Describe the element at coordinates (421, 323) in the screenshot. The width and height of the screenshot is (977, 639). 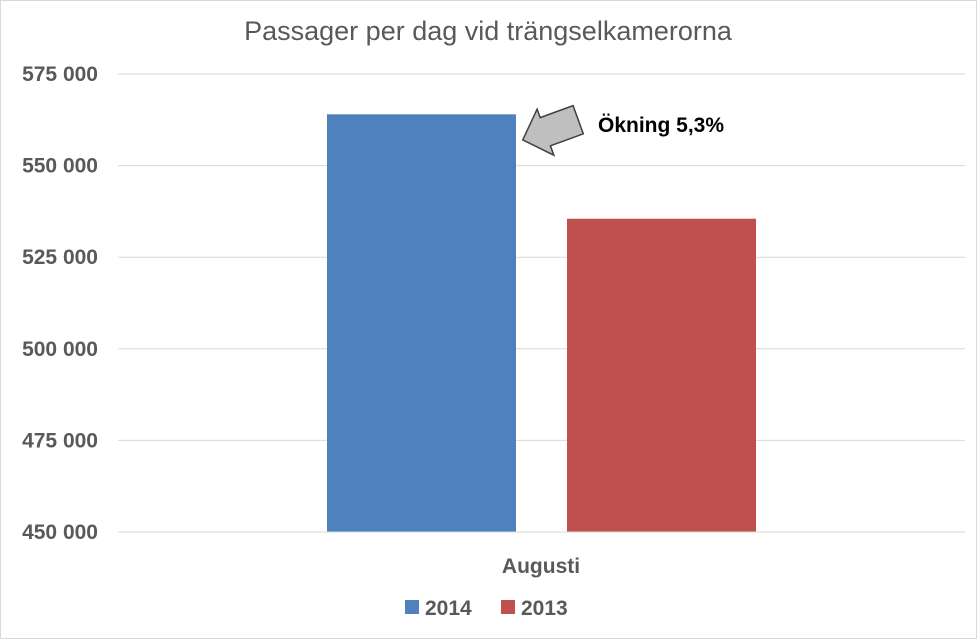
I see `bar-2014` at that location.